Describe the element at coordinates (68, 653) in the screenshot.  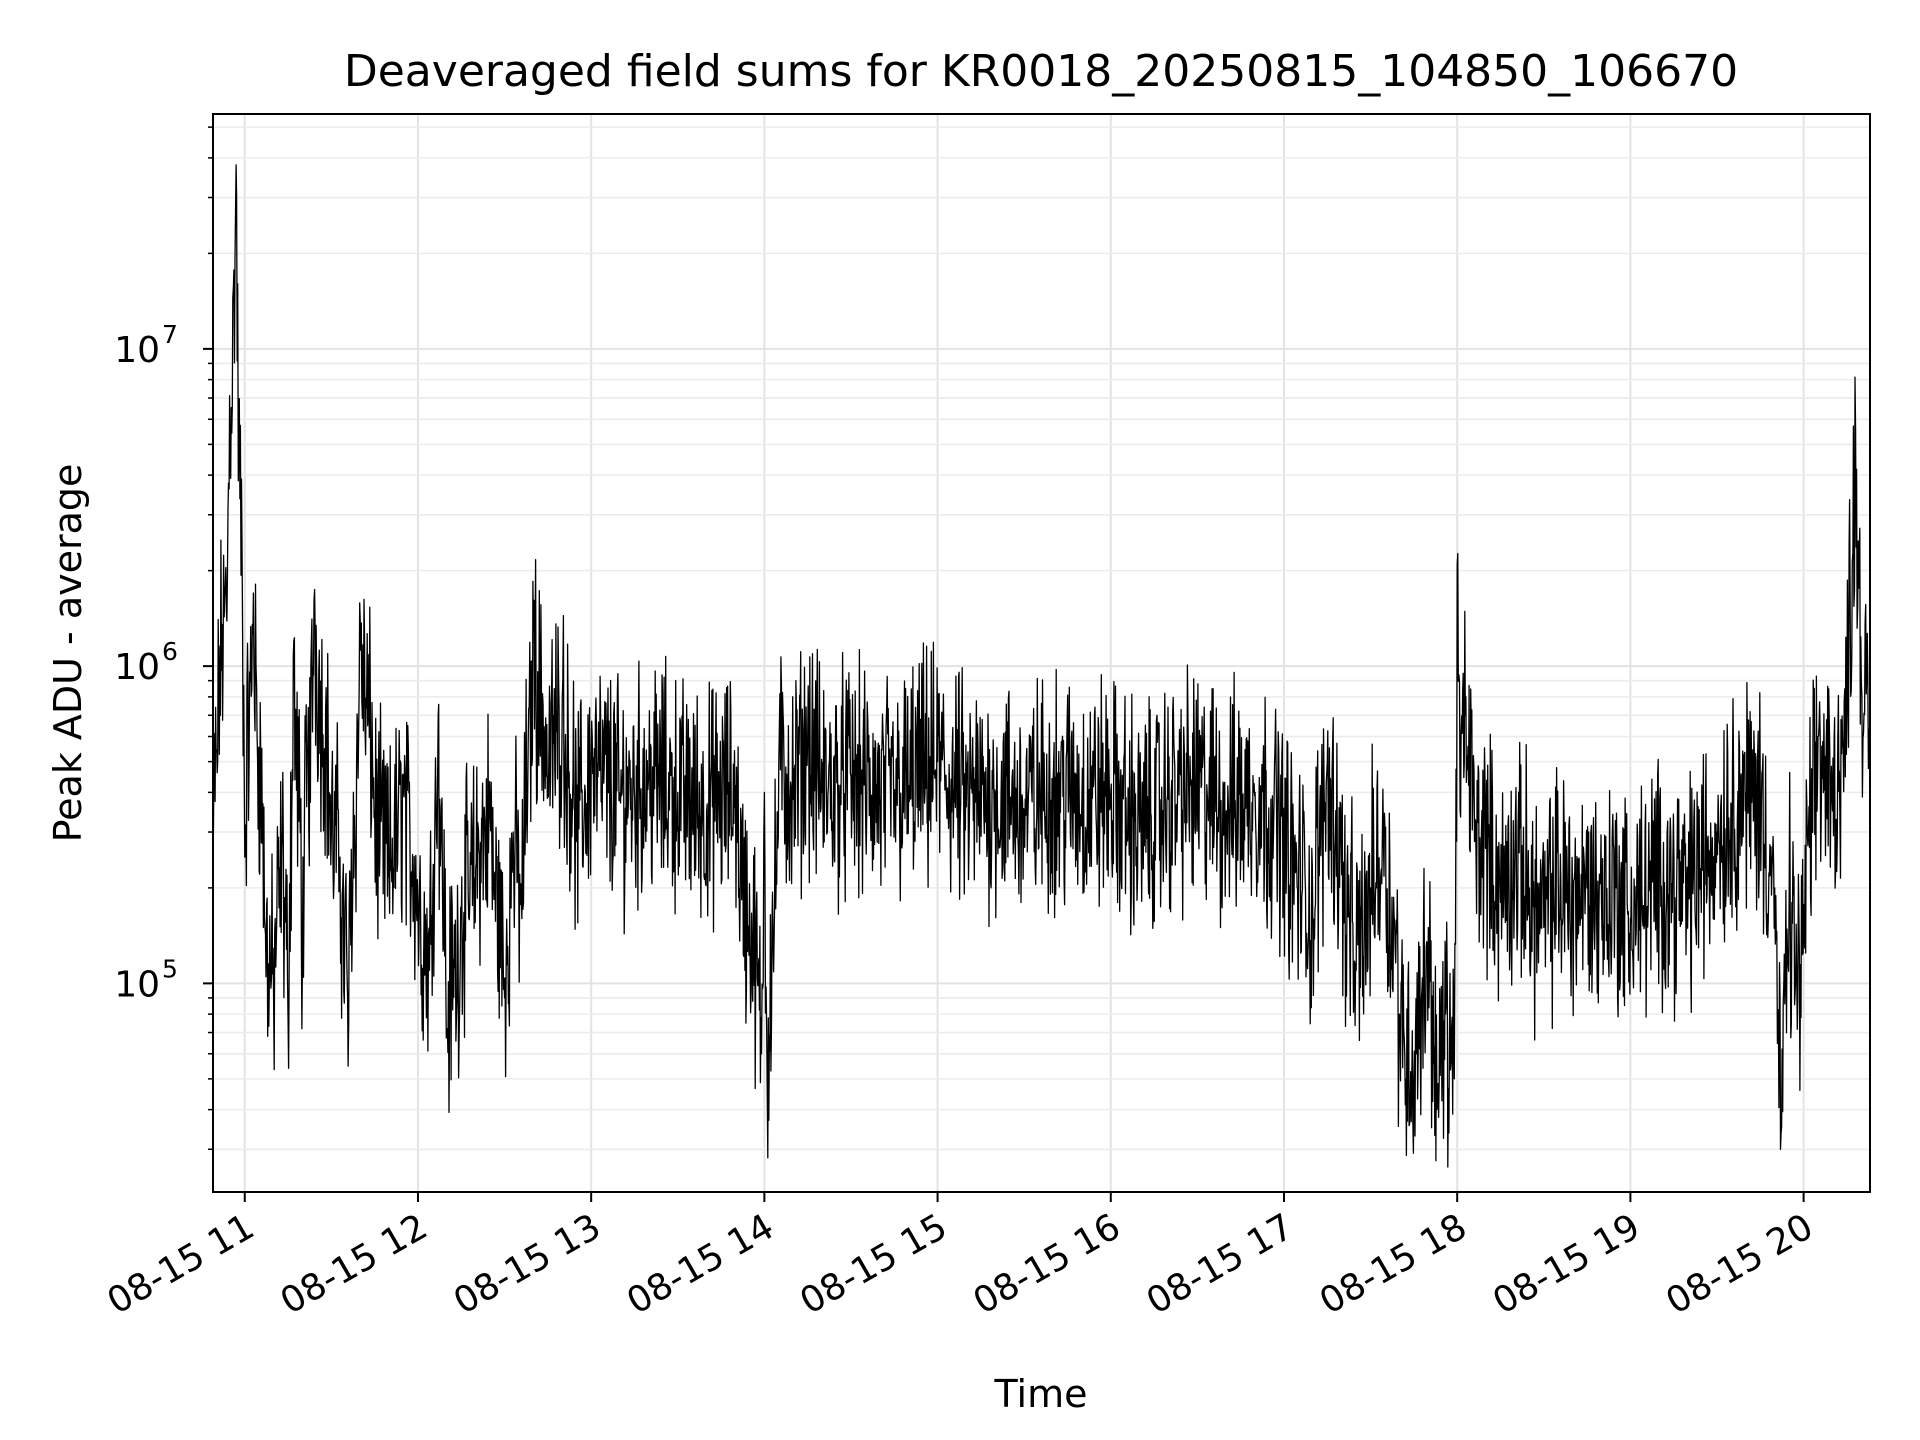
I see `y-axis-label: Peak ADU - average` at that location.